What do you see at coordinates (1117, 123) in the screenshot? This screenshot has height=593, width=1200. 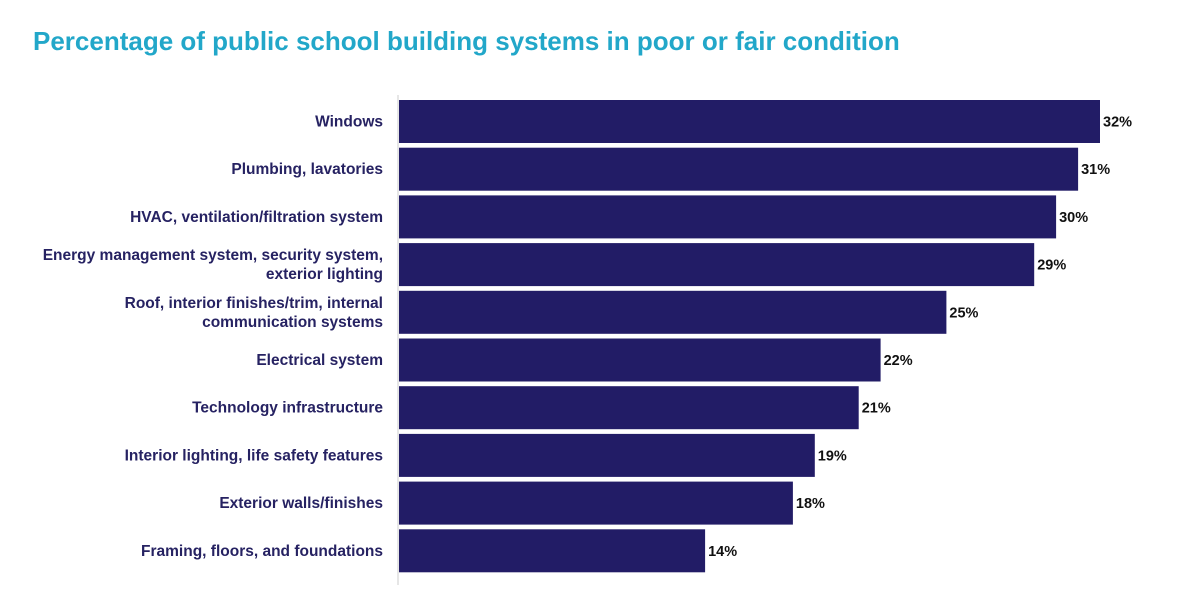 I see `value-label: 32%` at bounding box center [1117, 123].